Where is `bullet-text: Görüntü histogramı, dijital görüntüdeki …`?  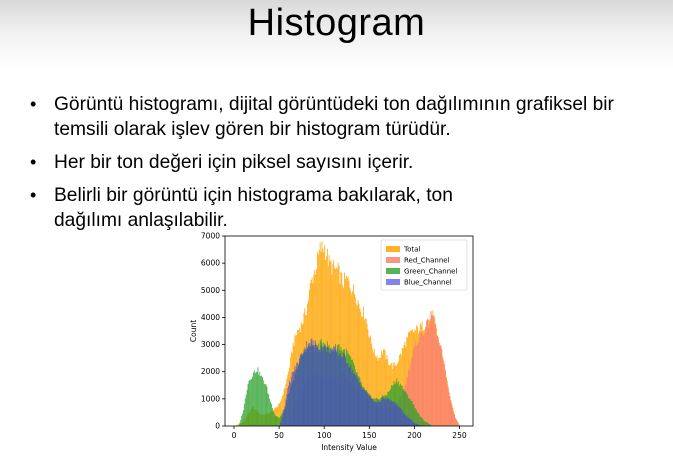
bullet-text: Görüntü histogramı, dijital görüntüdeki … is located at coordinates (357, 117).